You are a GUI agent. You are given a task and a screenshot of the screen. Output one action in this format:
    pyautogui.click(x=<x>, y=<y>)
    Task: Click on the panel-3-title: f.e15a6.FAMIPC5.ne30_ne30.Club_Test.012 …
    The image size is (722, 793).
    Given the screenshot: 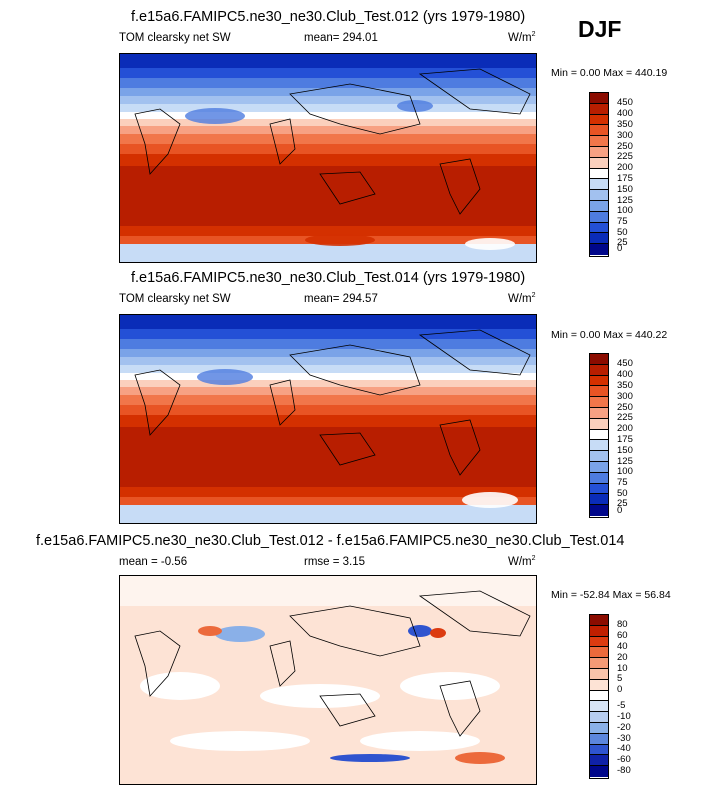 What is the action you would take?
    pyautogui.click(x=330, y=541)
    